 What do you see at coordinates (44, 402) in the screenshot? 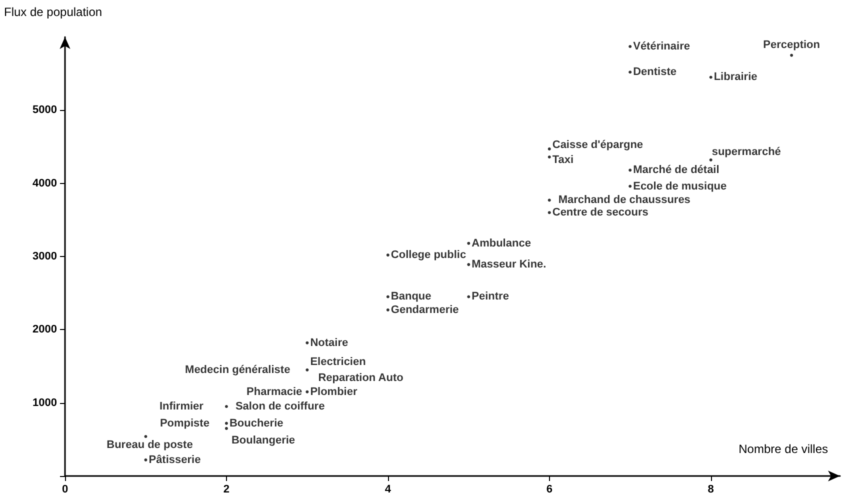
I see `y-tick-label: 1000` at bounding box center [44, 402].